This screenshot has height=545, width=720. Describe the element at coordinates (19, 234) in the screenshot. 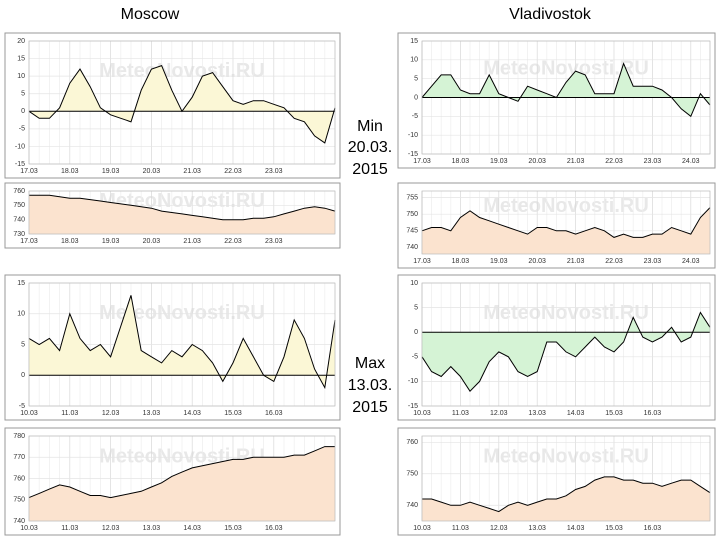

I see `y-tick-label: 730` at that location.